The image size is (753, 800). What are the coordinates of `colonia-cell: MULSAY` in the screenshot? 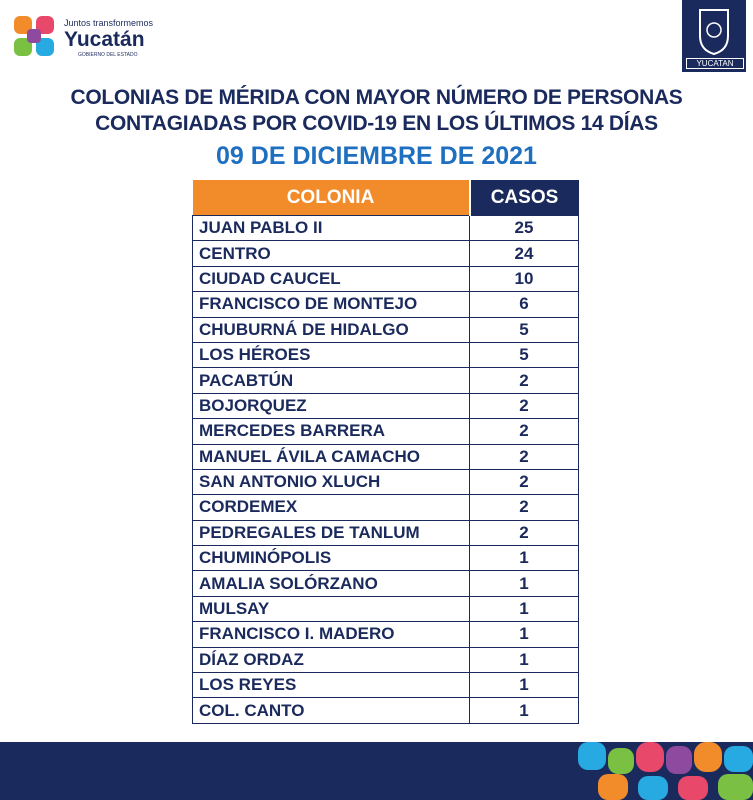 It's located at (331, 609).